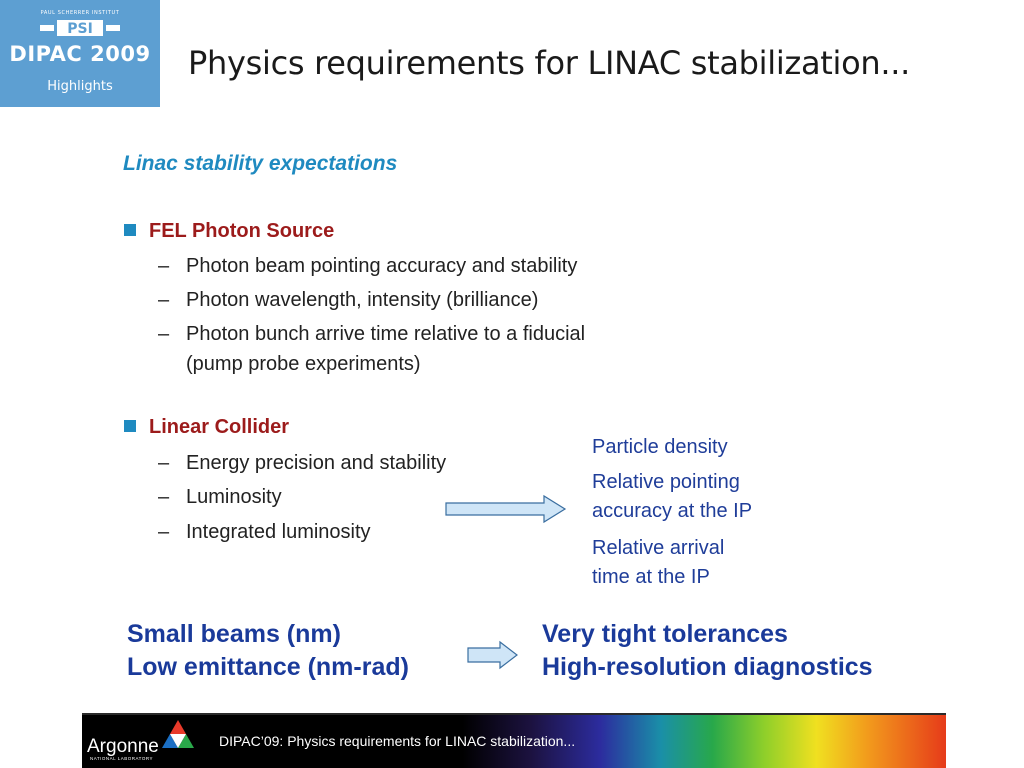  What do you see at coordinates (672, 511) in the screenshot?
I see `note-pointing-line2: accuracy at the IP` at bounding box center [672, 511].